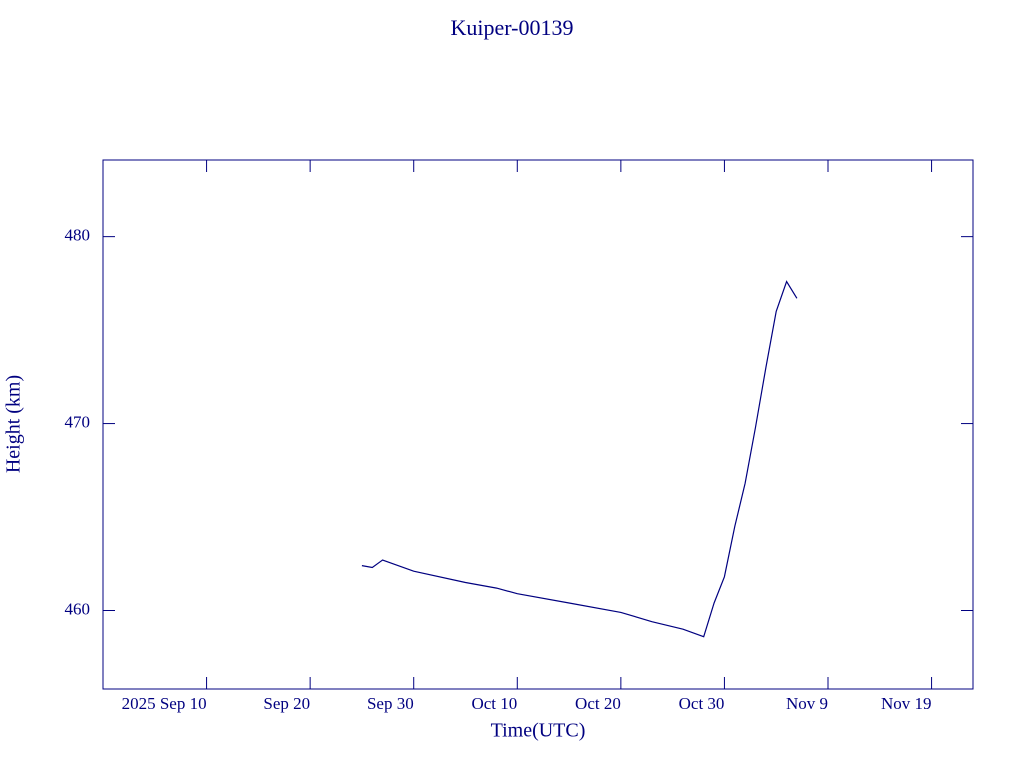 This screenshot has height=768, width=1024. I want to click on chart-title: Kuiper-00139, so click(512, 27).